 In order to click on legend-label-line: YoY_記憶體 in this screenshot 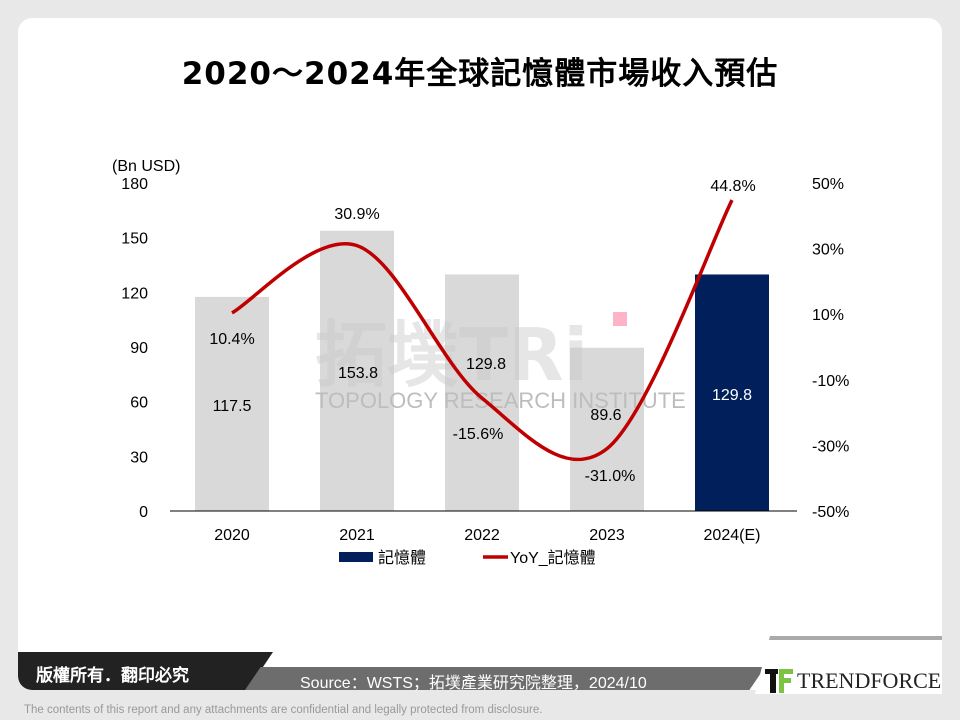, I will do `click(553, 558)`.